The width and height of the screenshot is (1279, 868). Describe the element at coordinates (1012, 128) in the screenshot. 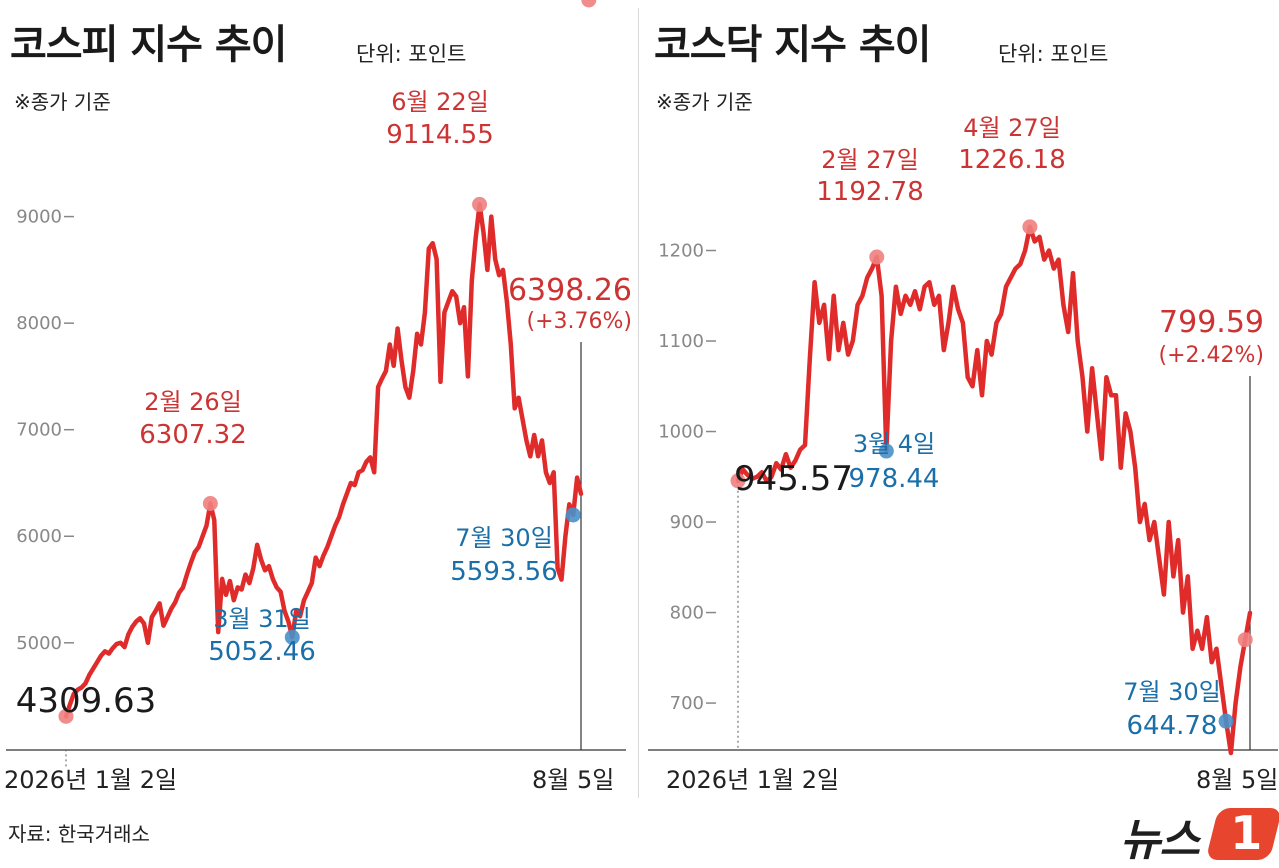

I see `peak2-date-label: 4월 27일` at that location.